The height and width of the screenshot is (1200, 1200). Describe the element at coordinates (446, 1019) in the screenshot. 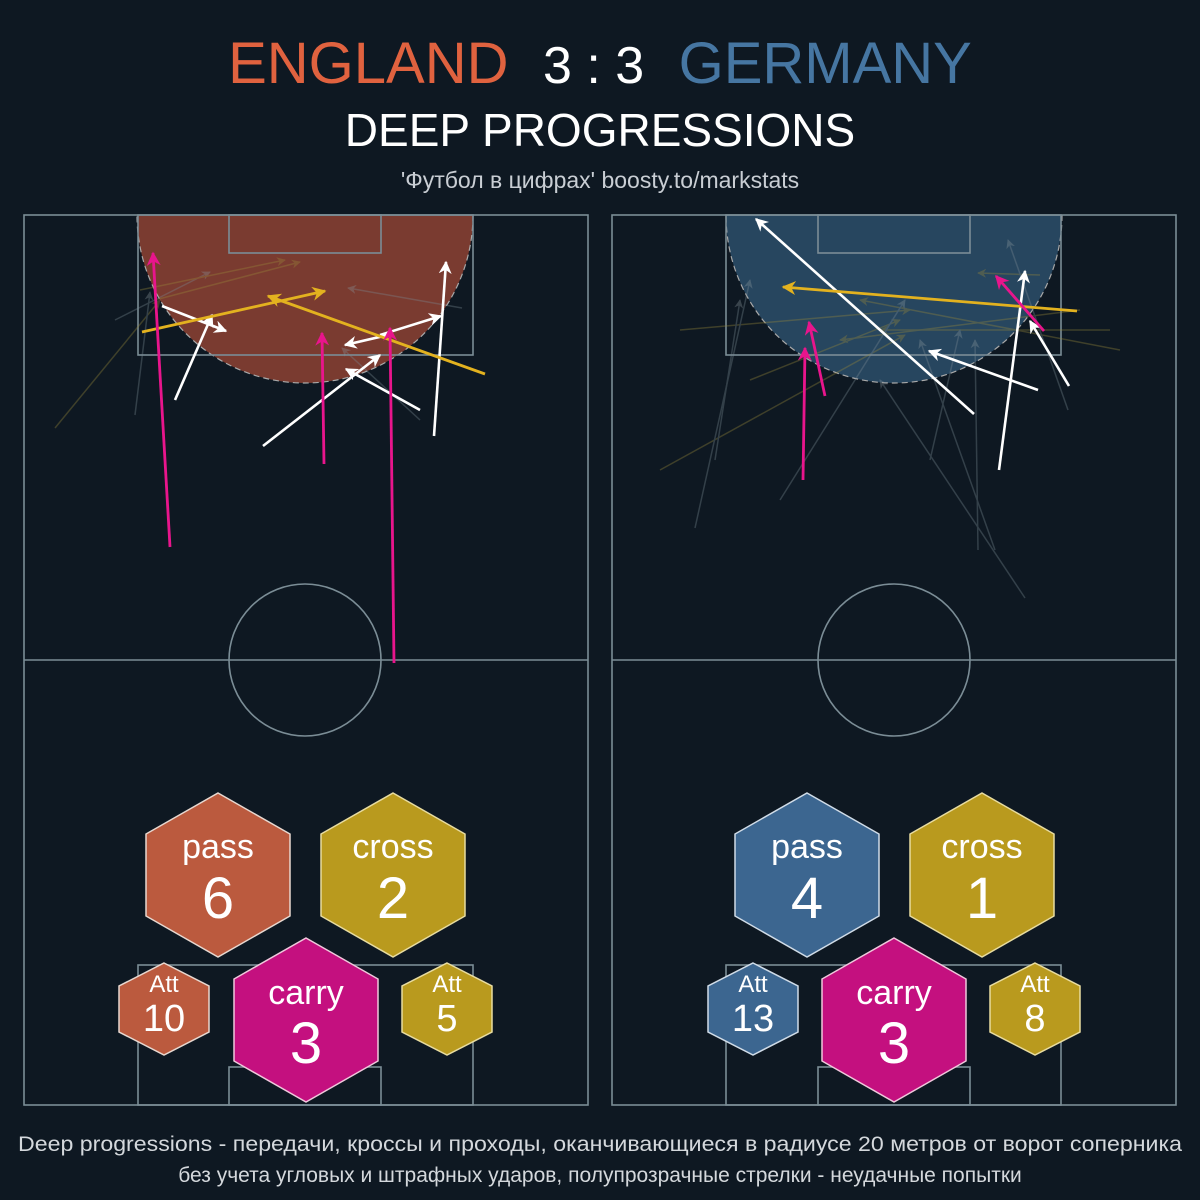

I see `cross-attempts-count: 5` at that location.